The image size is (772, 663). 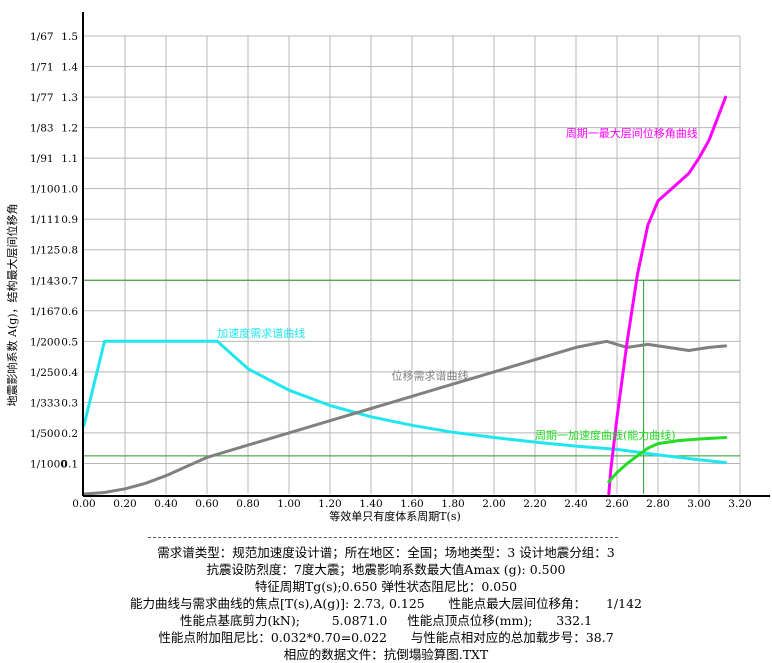 I want to click on y-tick-label: 1.5, so click(x=69, y=37).